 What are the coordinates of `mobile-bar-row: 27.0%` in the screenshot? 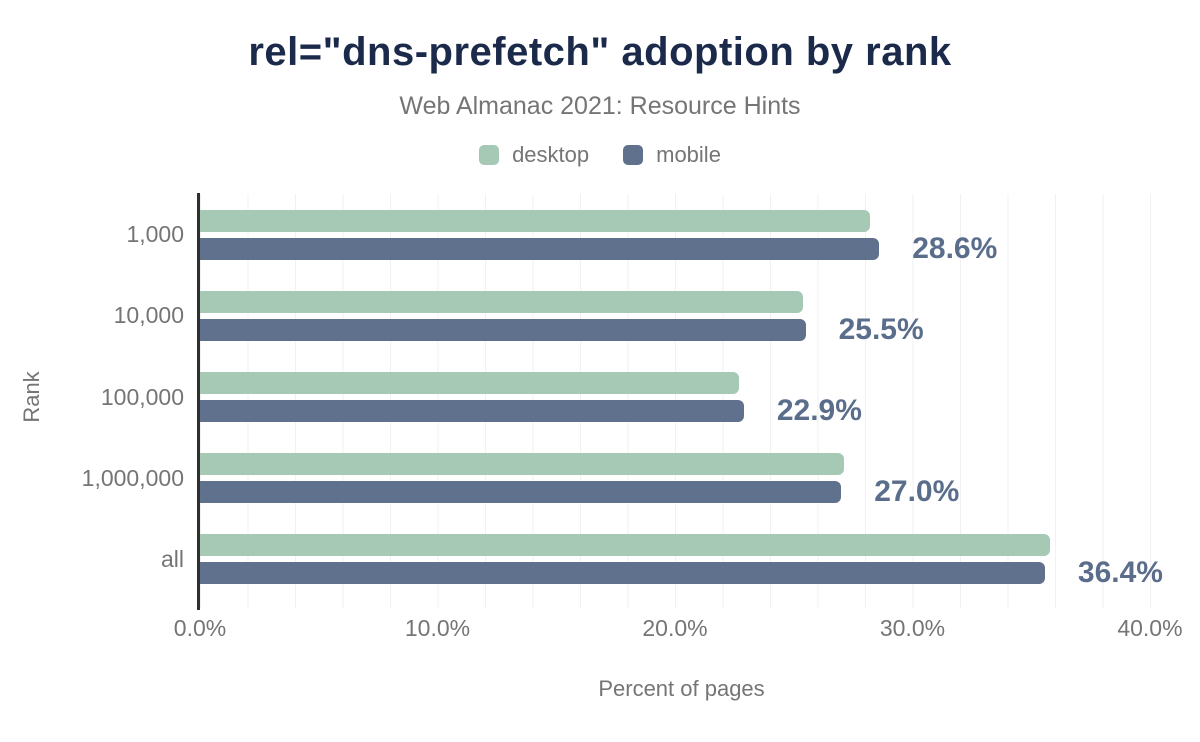 It's located at (681, 492).